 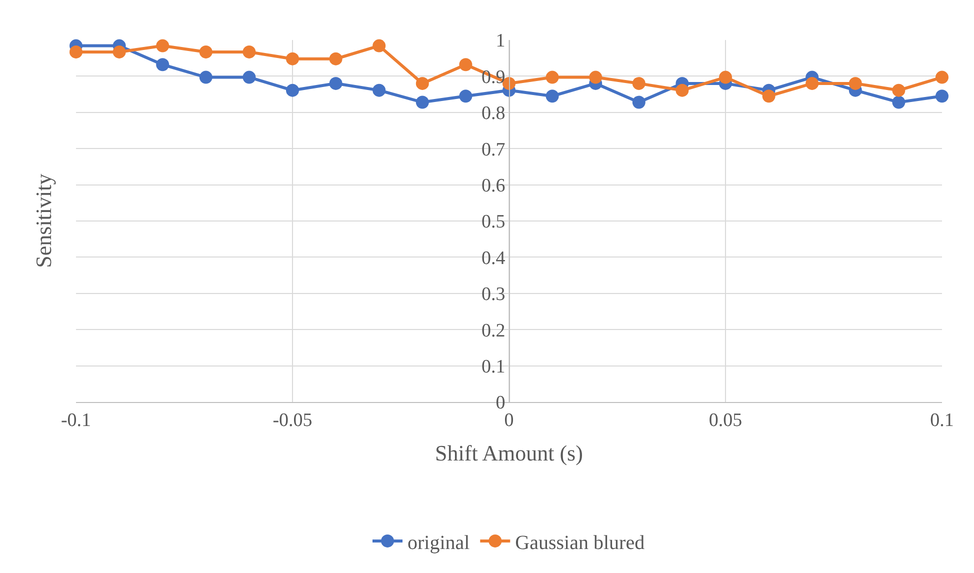 I want to click on y-tick-label: 0.8, so click(x=493, y=113).